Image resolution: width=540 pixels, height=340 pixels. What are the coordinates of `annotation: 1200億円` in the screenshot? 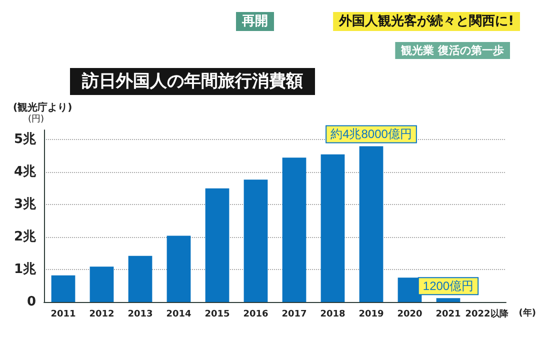 It's located at (448, 286).